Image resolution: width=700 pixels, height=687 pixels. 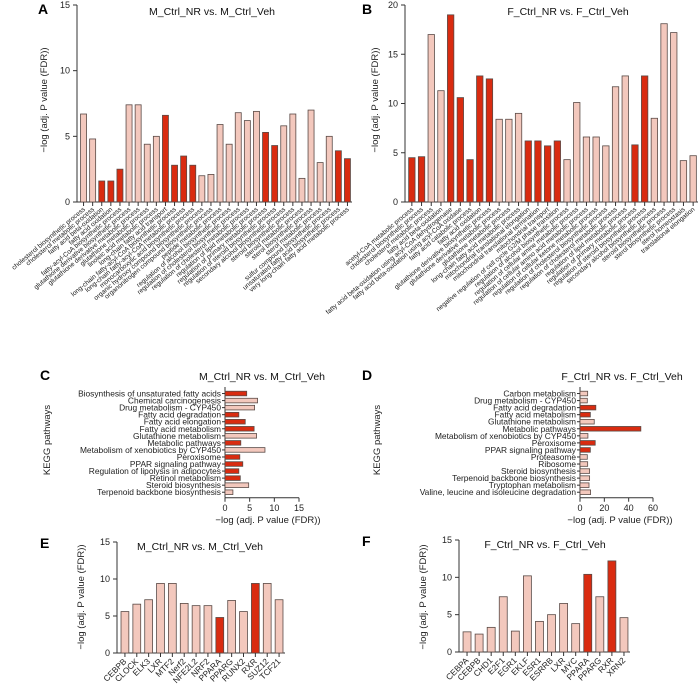 I want to click on x-tick-label: 60, so click(x=653, y=508).